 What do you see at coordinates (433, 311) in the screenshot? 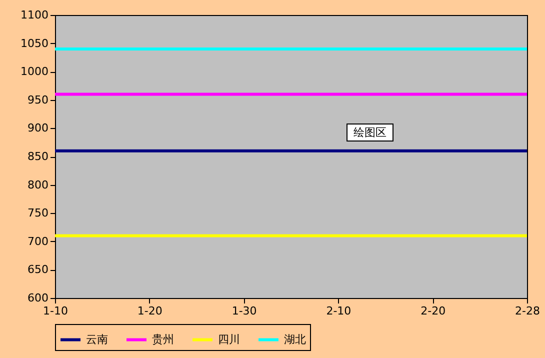
I see `x-tick-label: 2-20` at bounding box center [433, 311].